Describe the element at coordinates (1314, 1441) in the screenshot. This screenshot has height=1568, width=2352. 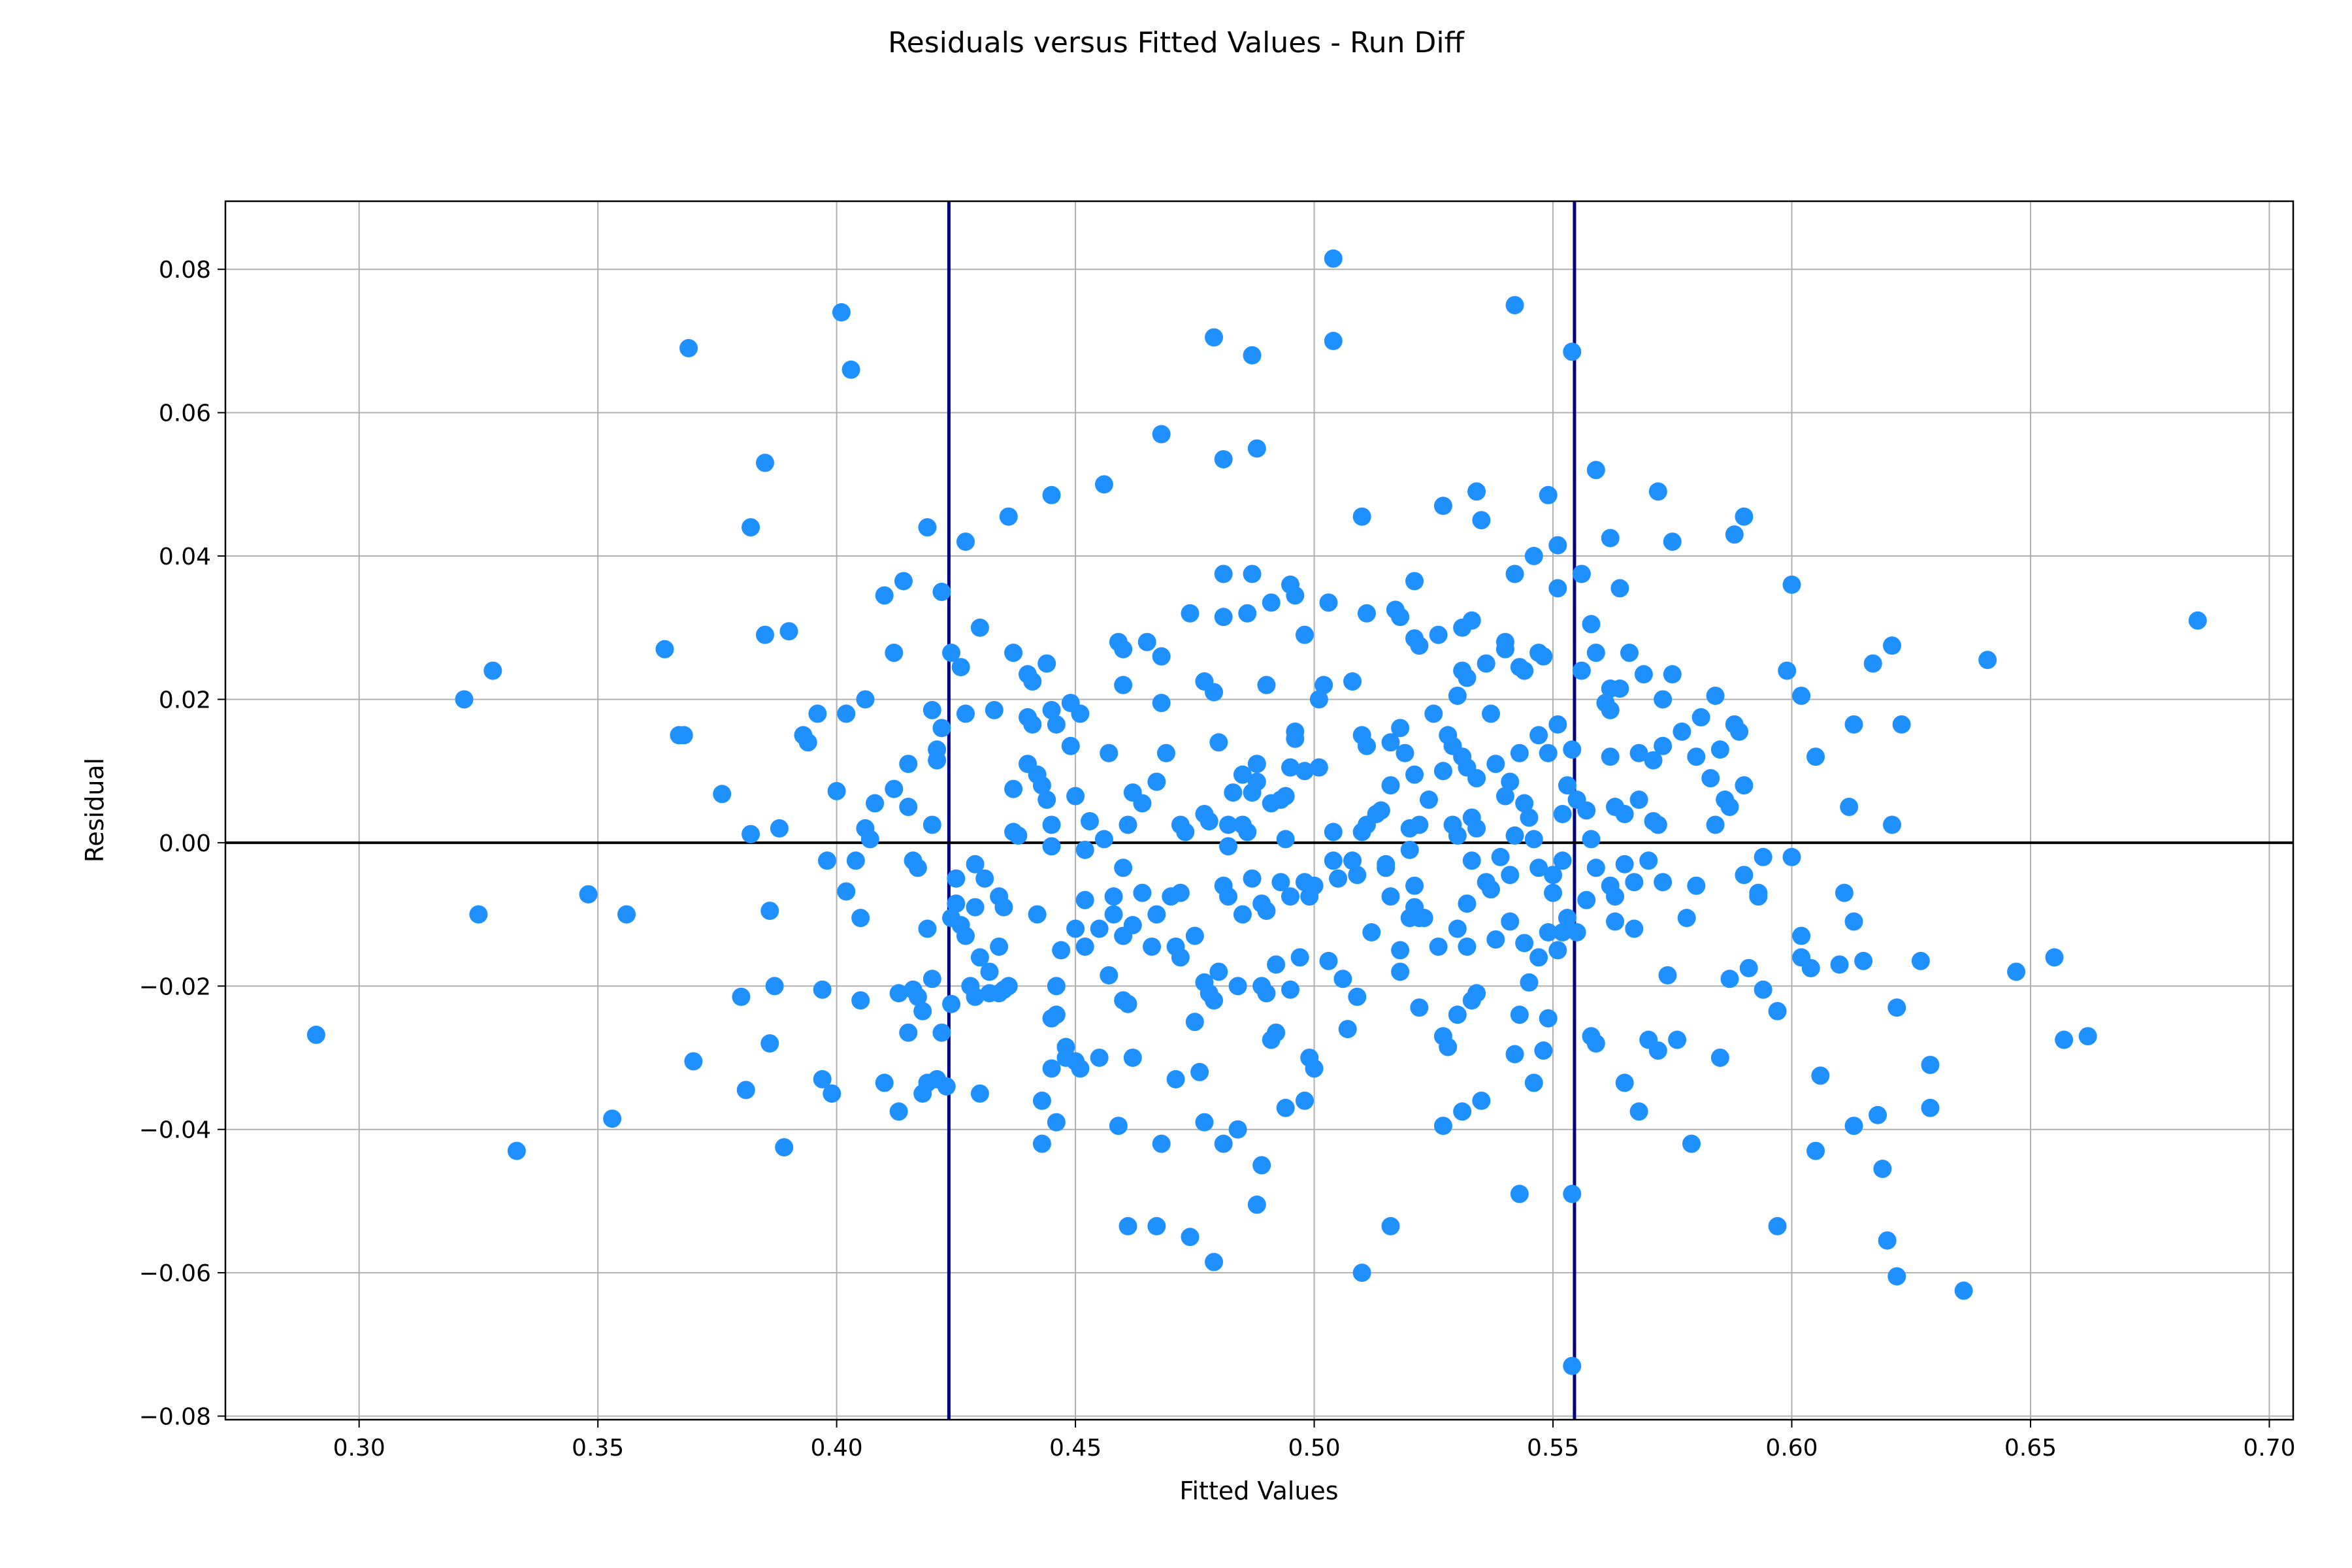
I see `x-axis-ticks: 0.30 0.35 0.40 0.45 0.50 0.55 0.60 0.65 0.70` at that location.